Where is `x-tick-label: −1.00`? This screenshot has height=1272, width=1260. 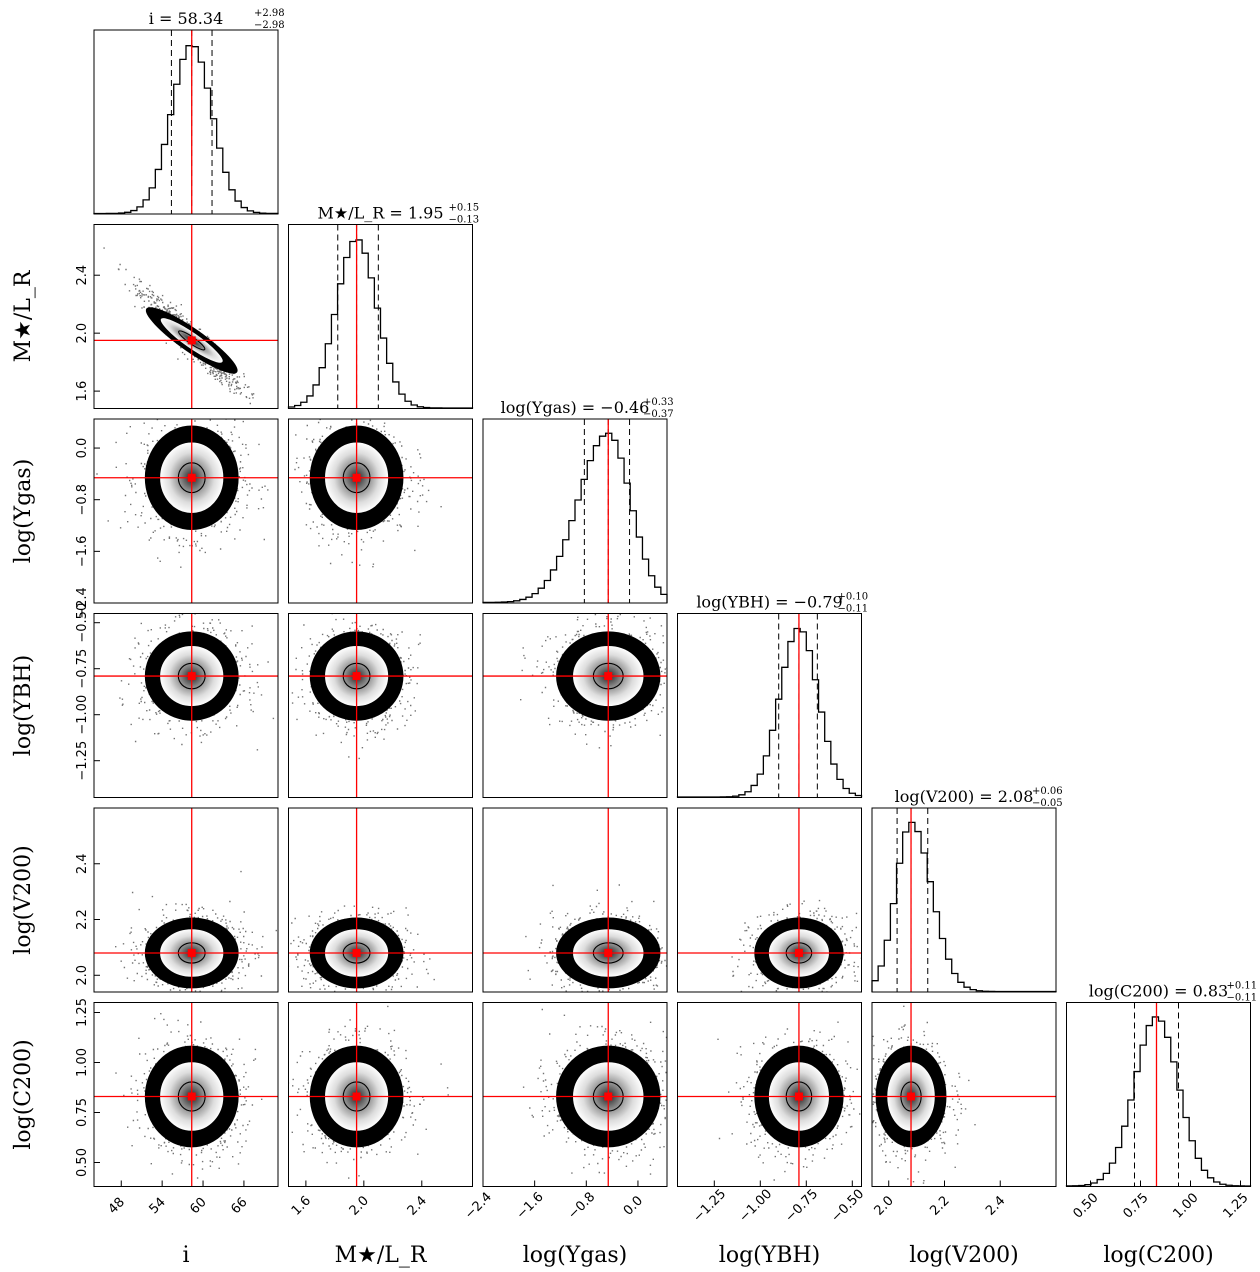
x-tick-label: −1.00 is located at coordinates (755, 1206).